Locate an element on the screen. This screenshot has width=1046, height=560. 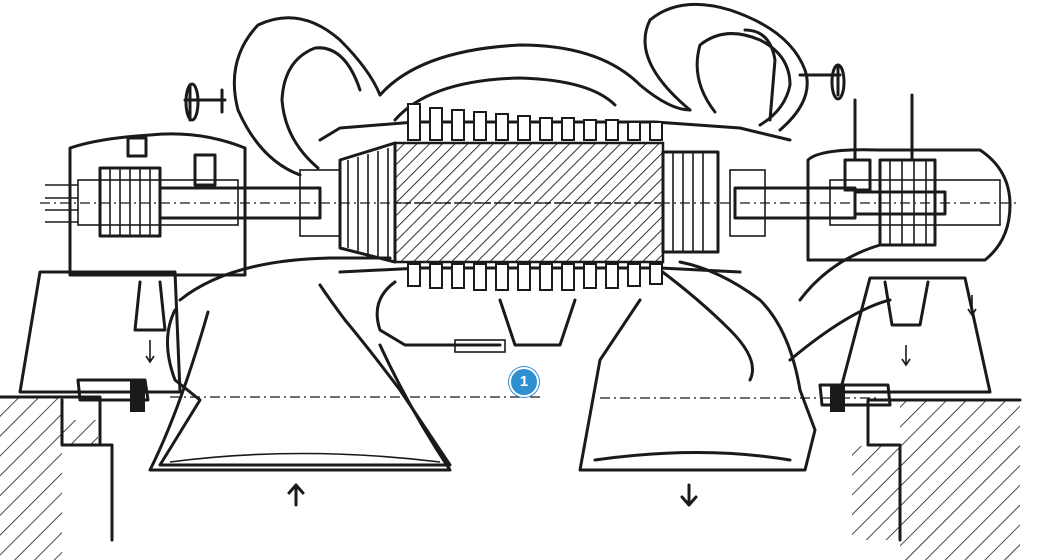
rotor-drum is located at coordinates (529, 202).